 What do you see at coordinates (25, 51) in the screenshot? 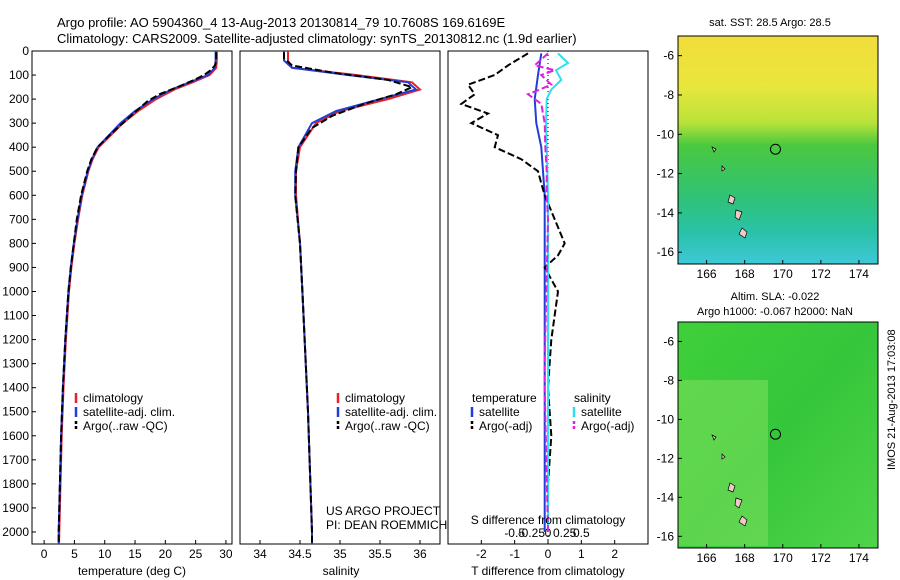
I see `depth-tick-label: 0` at bounding box center [25, 51].